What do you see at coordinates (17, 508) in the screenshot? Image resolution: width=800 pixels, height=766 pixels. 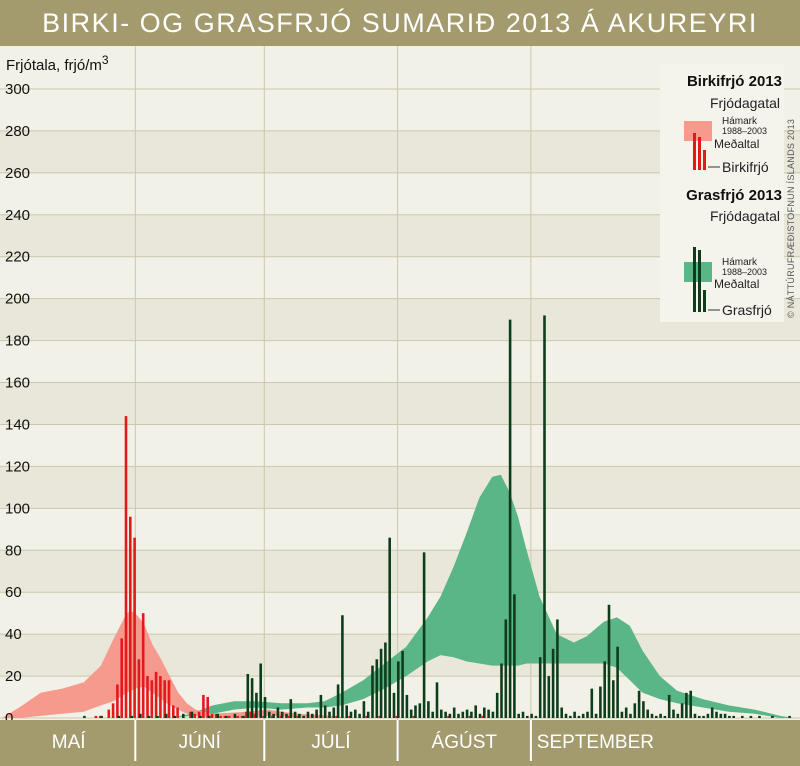 I see `y-tick-label: 100` at bounding box center [17, 508].